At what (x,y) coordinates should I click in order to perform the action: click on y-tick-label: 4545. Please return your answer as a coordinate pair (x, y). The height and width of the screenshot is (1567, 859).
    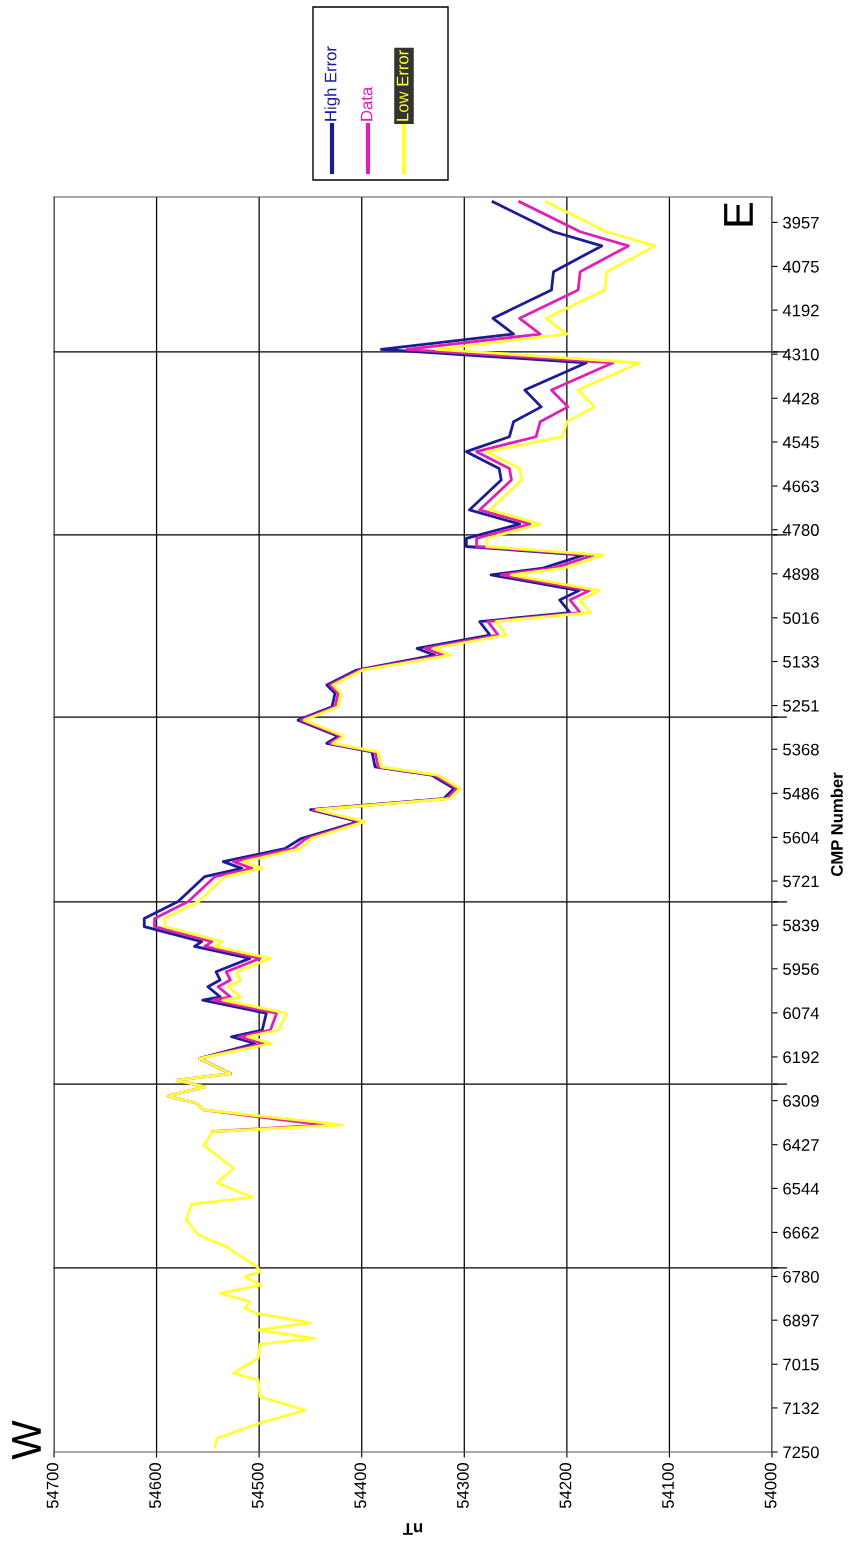
    Looking at the image, I should click on (800, 442).